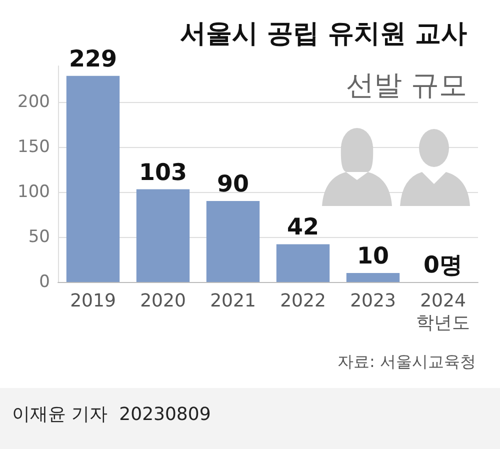 This screenshot has width=500, height=449. I want to click on x-tick-label: 2022, so click(303, 301).